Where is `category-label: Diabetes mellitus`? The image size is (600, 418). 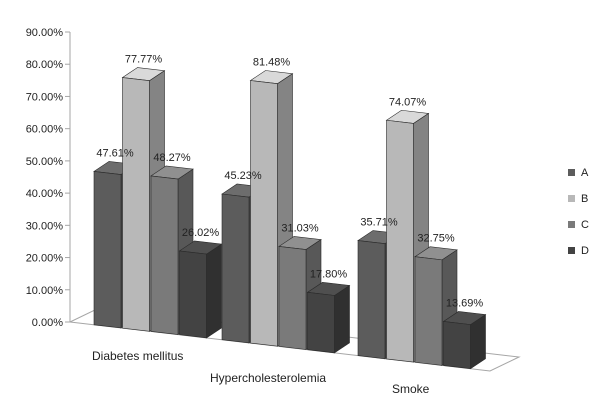
category-label: Diabetes mellitus is located at coordinates (137, 356).